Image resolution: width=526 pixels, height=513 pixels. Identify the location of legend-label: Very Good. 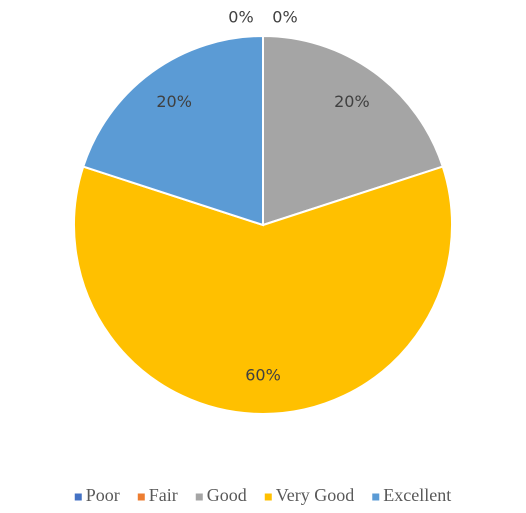
(315, 495).